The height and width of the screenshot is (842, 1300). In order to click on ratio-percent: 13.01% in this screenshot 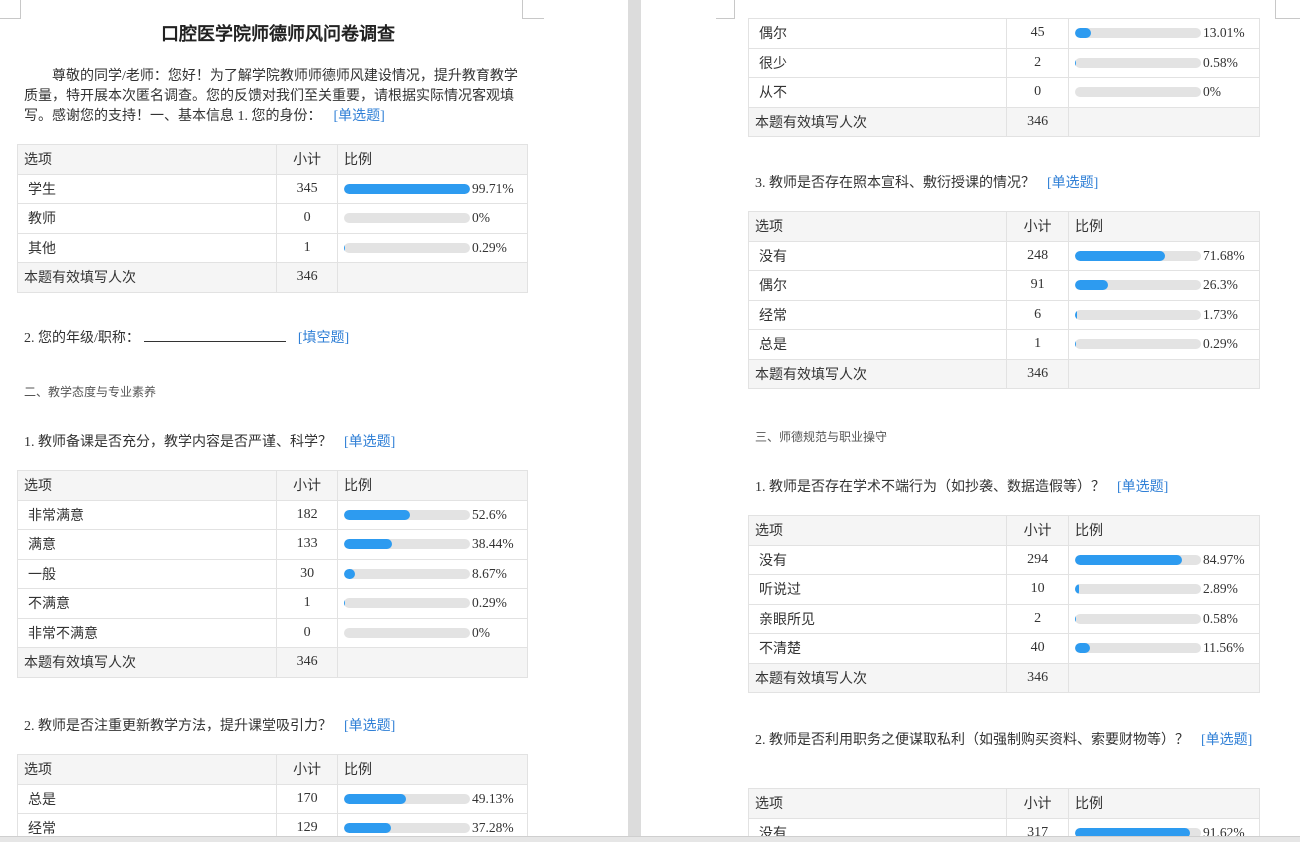, I will do `click(1224, 33)`.